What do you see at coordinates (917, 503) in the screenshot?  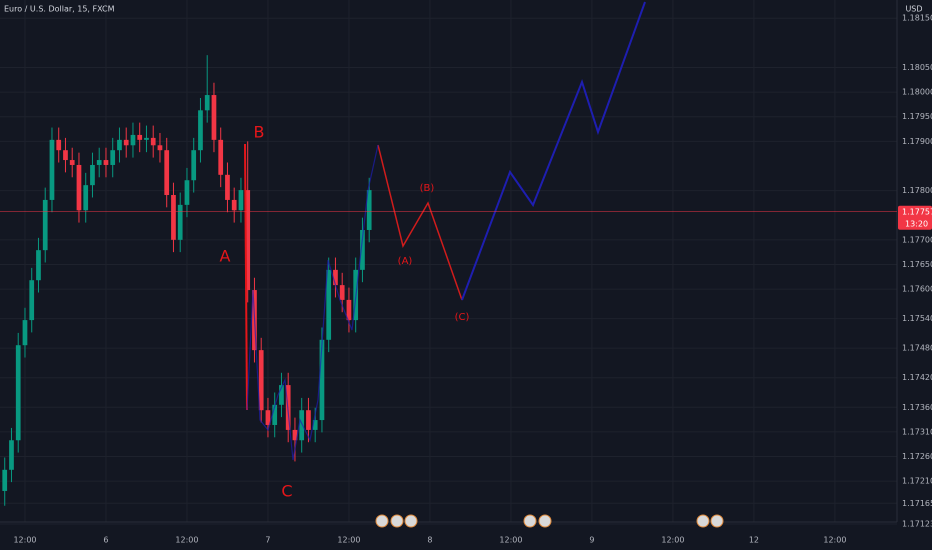 I see `y-tick-label: 1.17165` at bounding box center [917, 503].